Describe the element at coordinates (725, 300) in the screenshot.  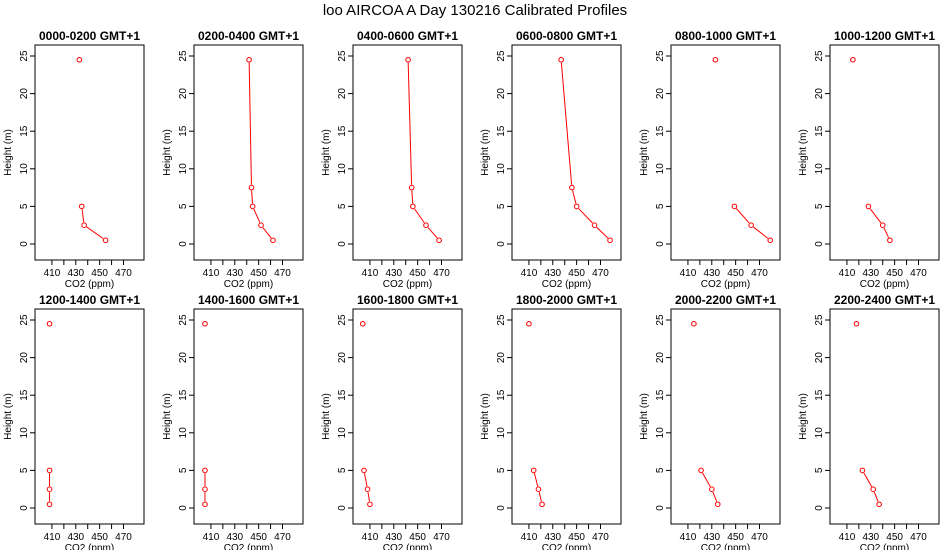
I see `panel-title: 2000-2200 GMT+1` at that location.